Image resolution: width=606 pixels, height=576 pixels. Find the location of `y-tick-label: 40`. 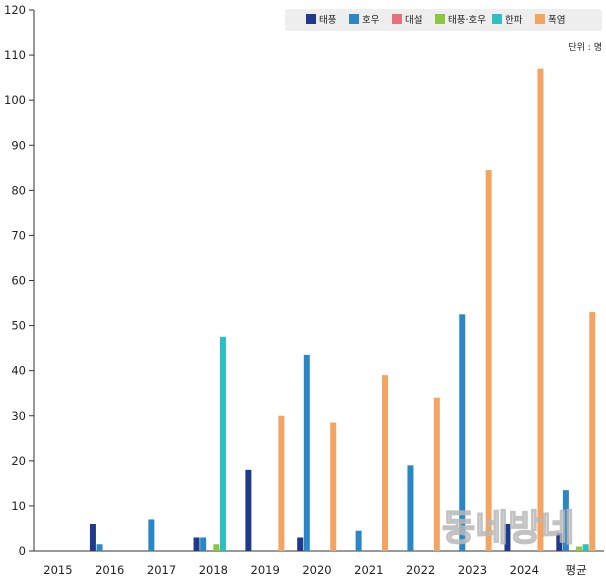

y-tick-label: 40 is located at coordinates (18, 371).